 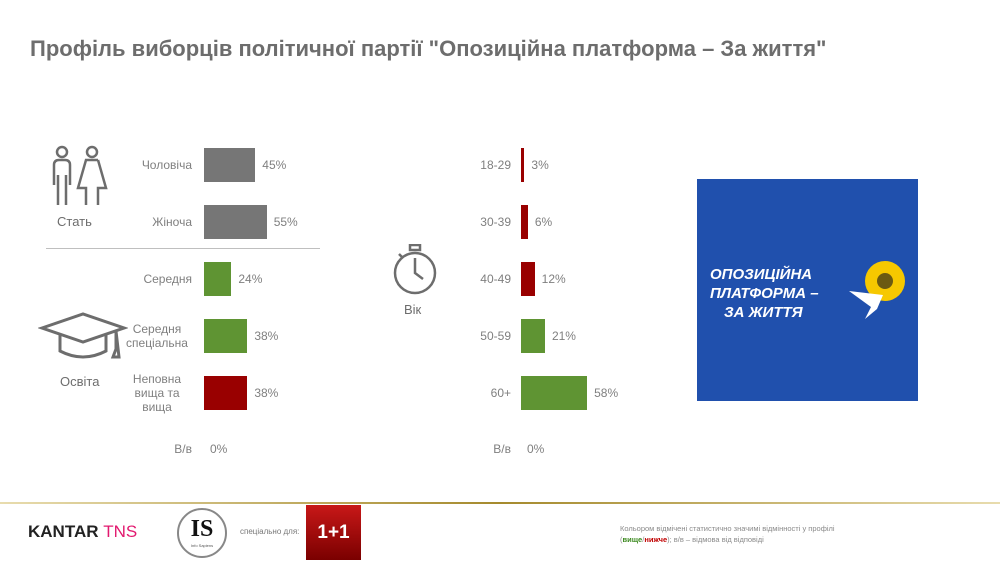 I want to click on footnote-paren: (, so click(x=621, y=539).